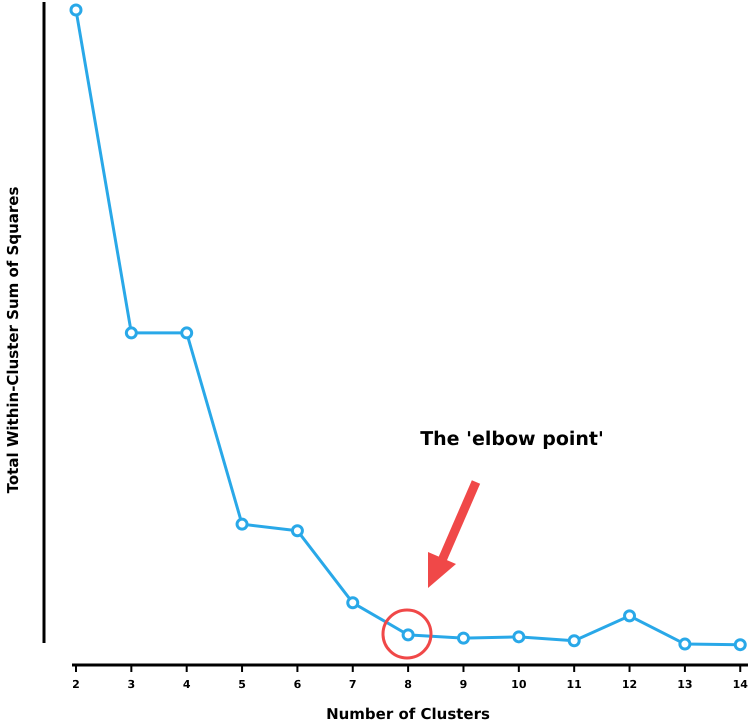  Describe the element at coordinates (408, 684) in the screenshot. I see `x-tick-label: 8` at that location.